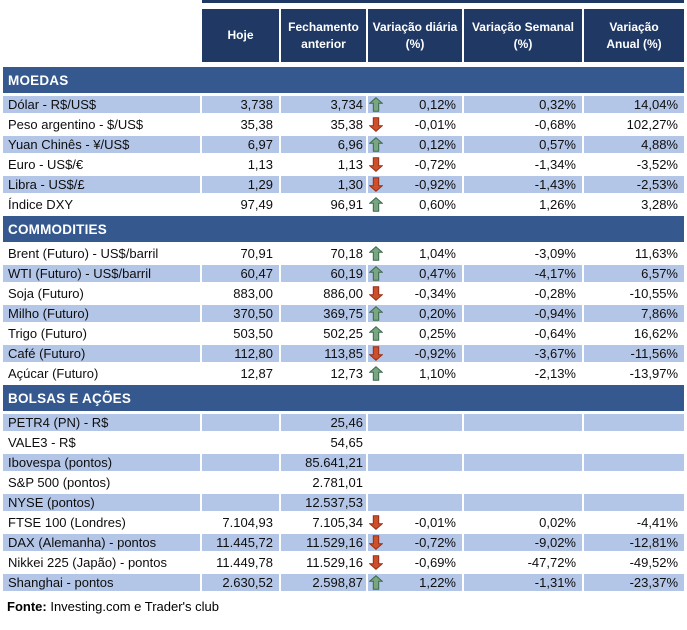 This screenshot has height=630, width=687. I want to click on cell-hoje: 12,87, so click(241, 373).